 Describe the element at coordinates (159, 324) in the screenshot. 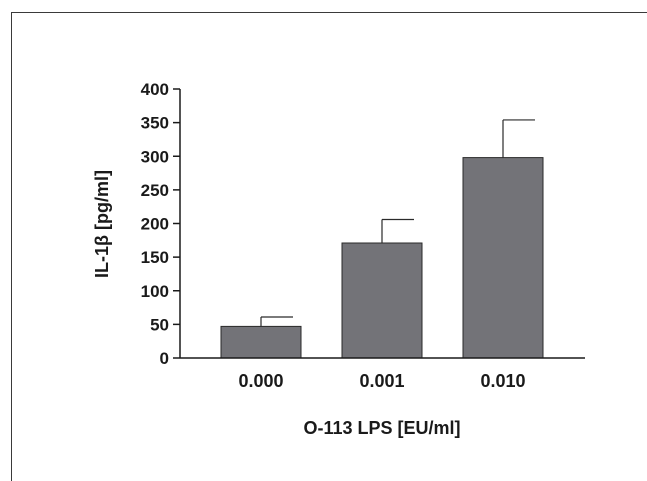

I see `y-tick-label: 50` at that location.